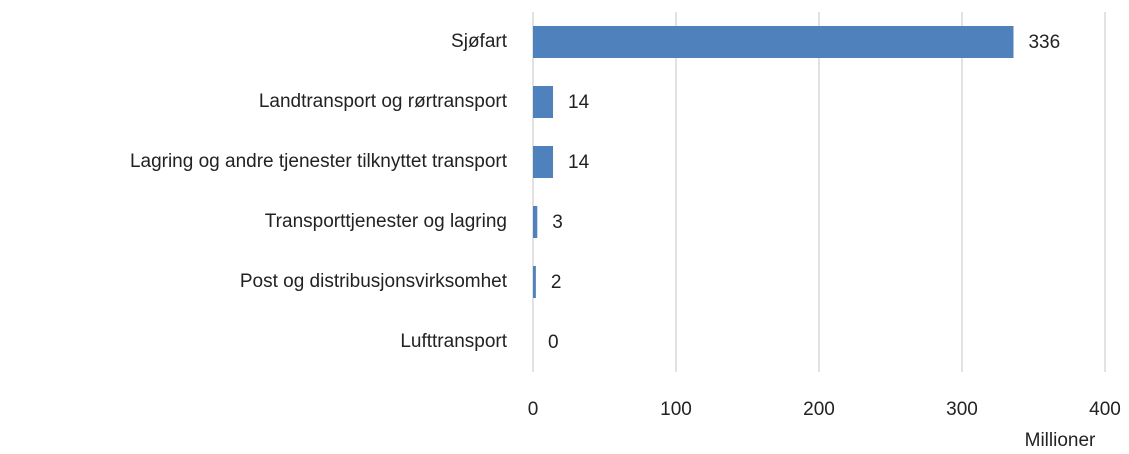  I want to click on data-label: 3, so click(557, 222).